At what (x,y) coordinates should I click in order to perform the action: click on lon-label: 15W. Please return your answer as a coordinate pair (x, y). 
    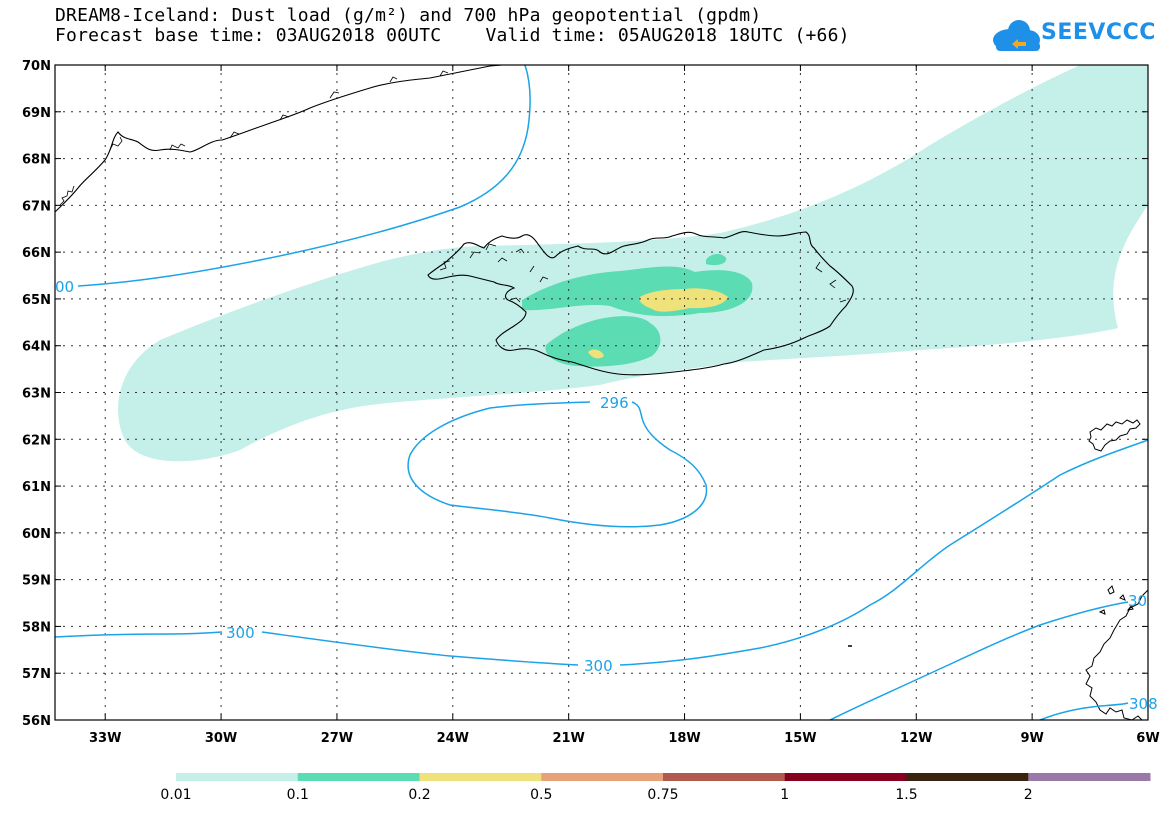
    Looking at the image, I should click on (800, 738).